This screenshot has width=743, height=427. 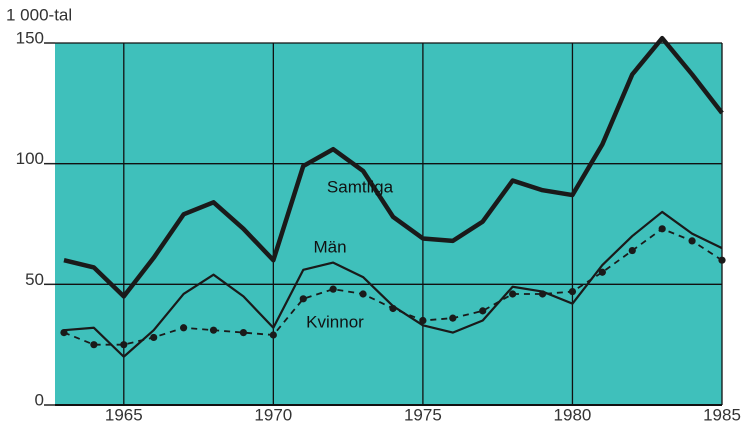 What do you see at coordinates (39, 14) in the screenshot?
I see `y-unit-label: 1 000-tal` at bounding box center [39, 14].